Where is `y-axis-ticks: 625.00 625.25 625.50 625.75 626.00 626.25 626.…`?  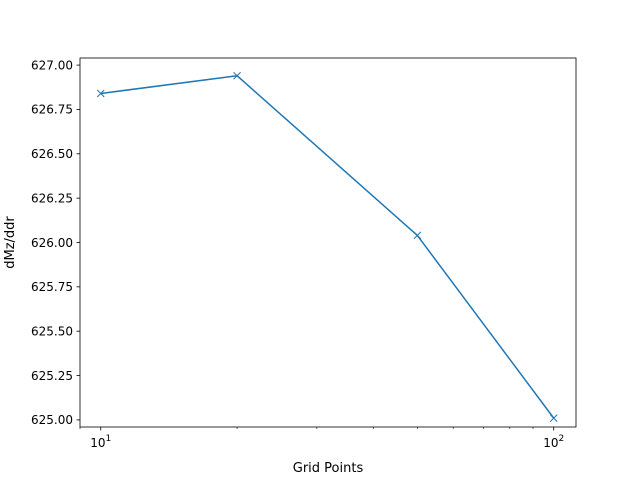
y-axis-ticks: 625.00 625.25 625.50 625.75 626.00 626.25 626.… is located at coordinates (55, 242).